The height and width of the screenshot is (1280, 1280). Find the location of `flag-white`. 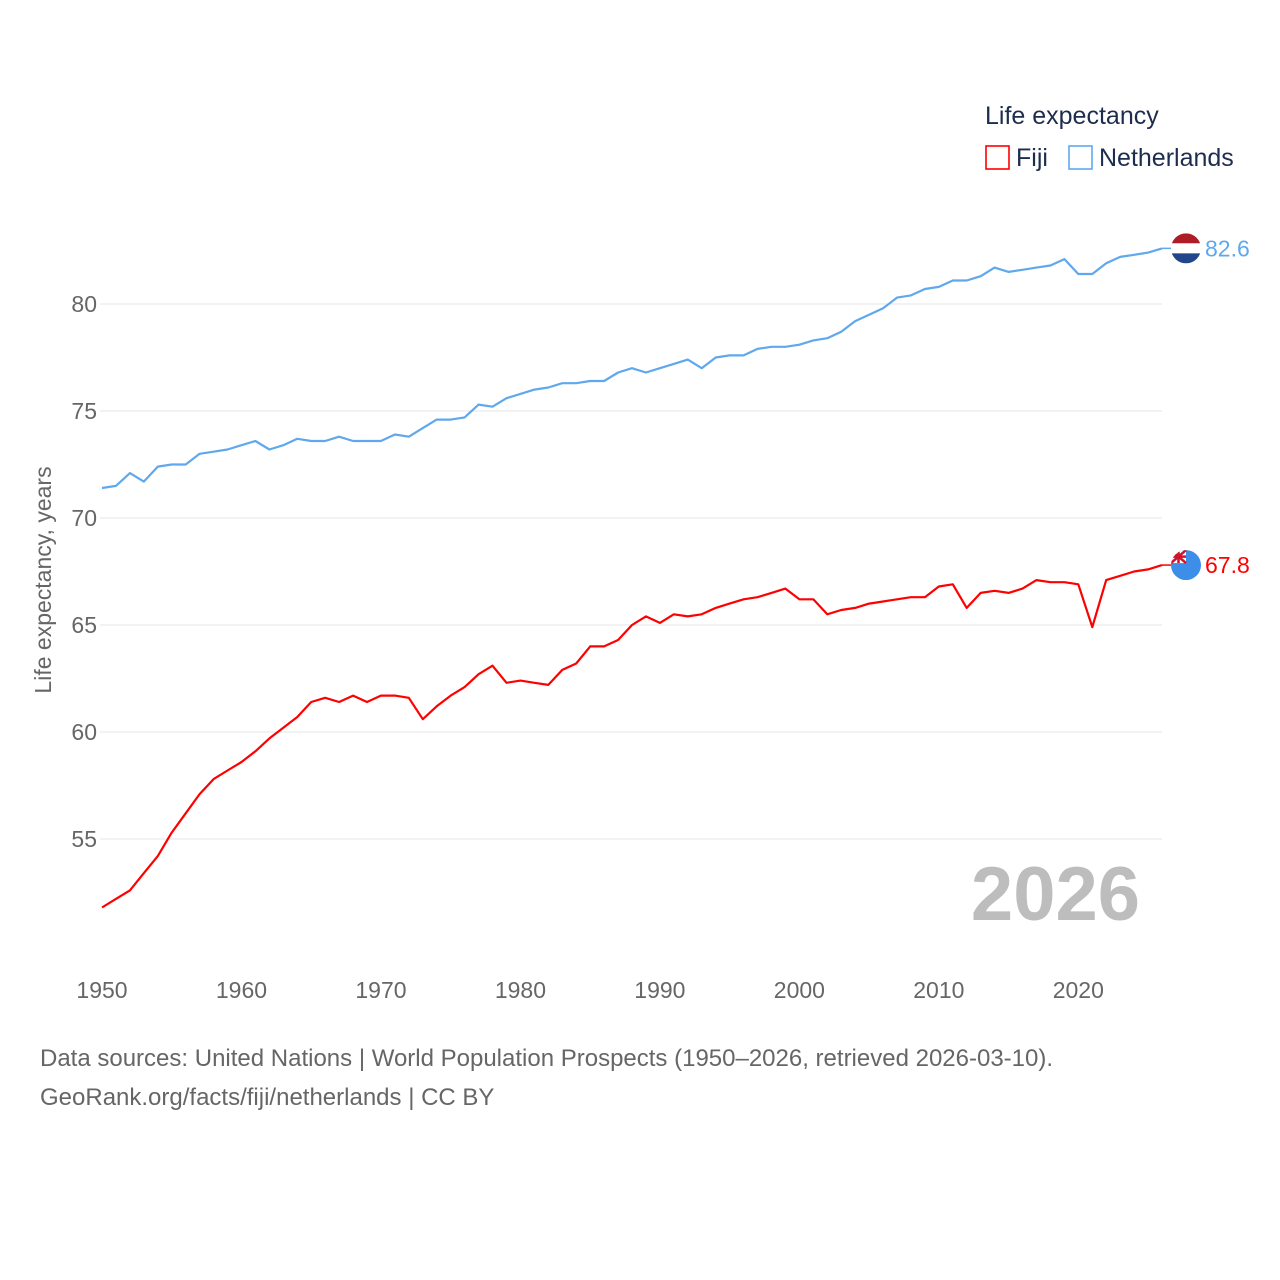

flag-white is located at coordinates (1186, 248).